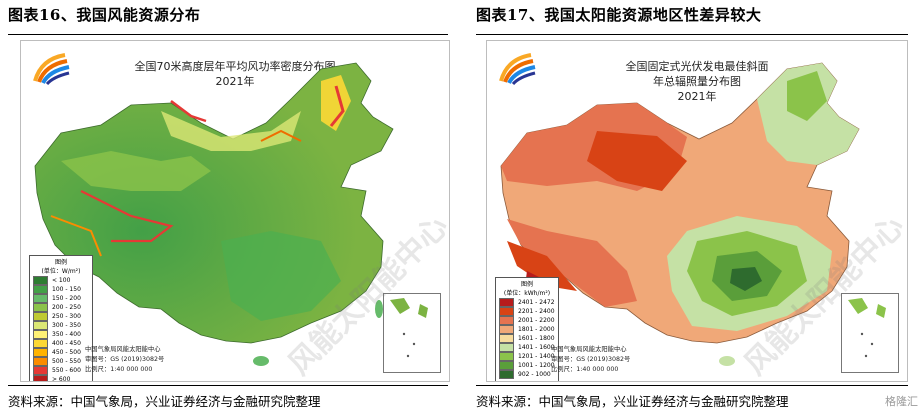 The image size is (922, 415). What do you see at coordinates (66, 352) in the screenshot?
I see `legend-label: 450 - 500` at bounding box center [66, 352].